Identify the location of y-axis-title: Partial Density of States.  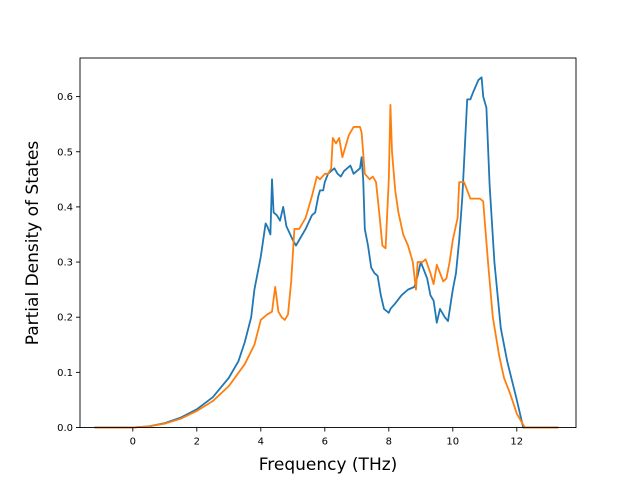
(33, 243).